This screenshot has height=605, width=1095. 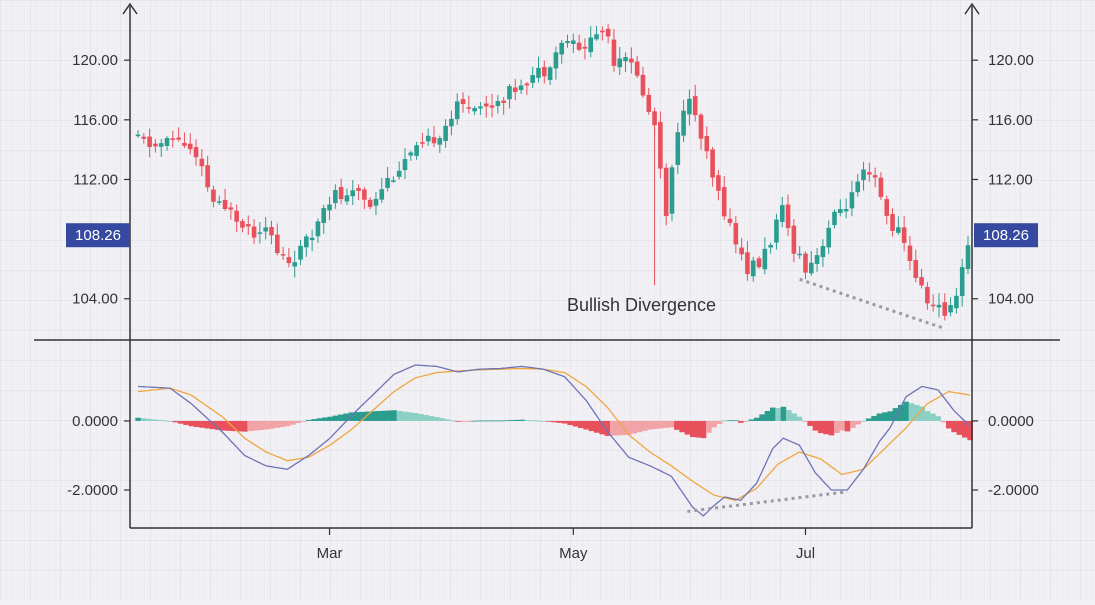 I want to click on macd-tick-label-left: -2.0000, so click(x=92, y=490).